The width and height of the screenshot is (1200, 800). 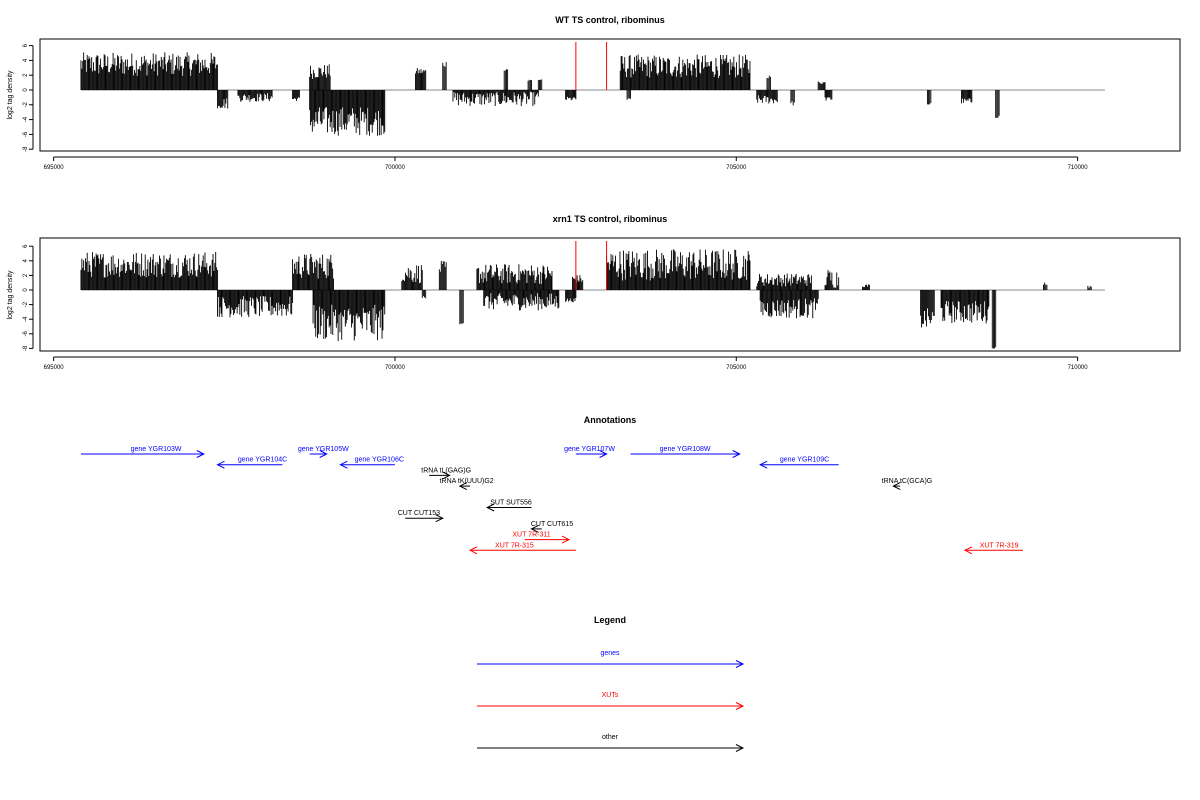 I want to click on annotation-label: SUT SUT556, so click(x=511, y=503).